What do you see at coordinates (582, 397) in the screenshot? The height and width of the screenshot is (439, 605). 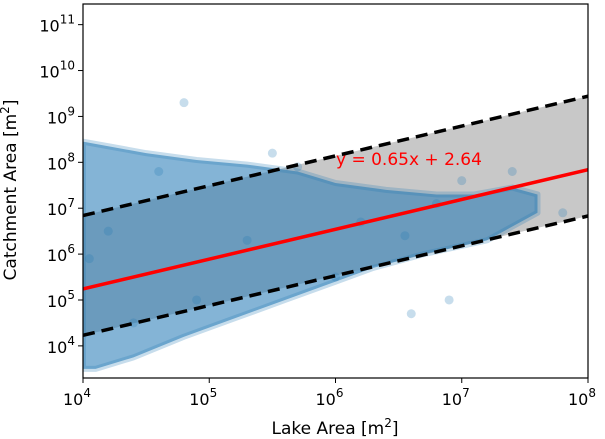 I see `x-tick-label: 10⁸` at bounding box center [582, 397].